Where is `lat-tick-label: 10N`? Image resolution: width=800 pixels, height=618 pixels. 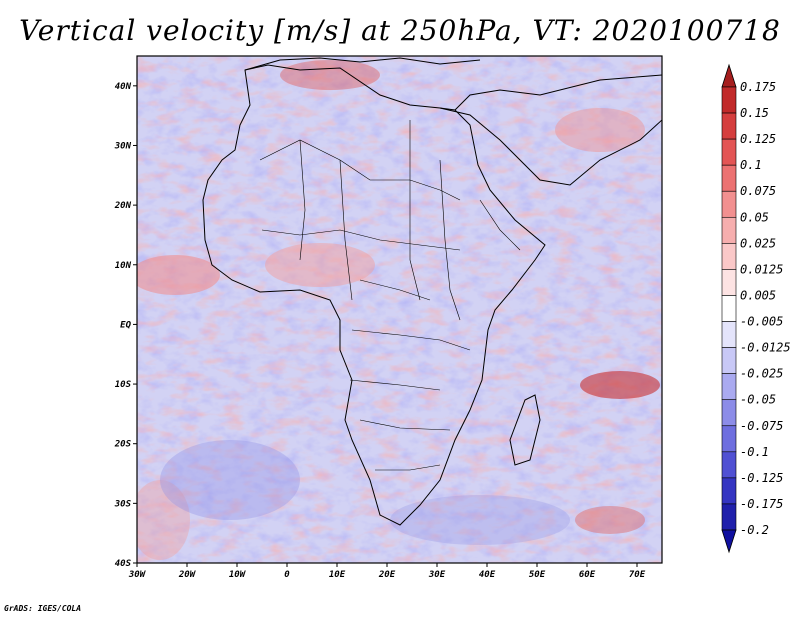
lat-tick-label: 10N is located at coordinates (123, 266).